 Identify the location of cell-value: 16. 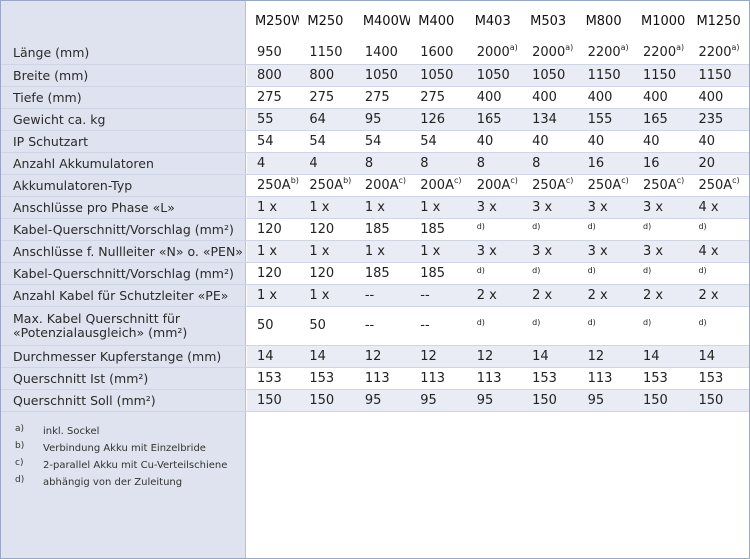
(596, 163).